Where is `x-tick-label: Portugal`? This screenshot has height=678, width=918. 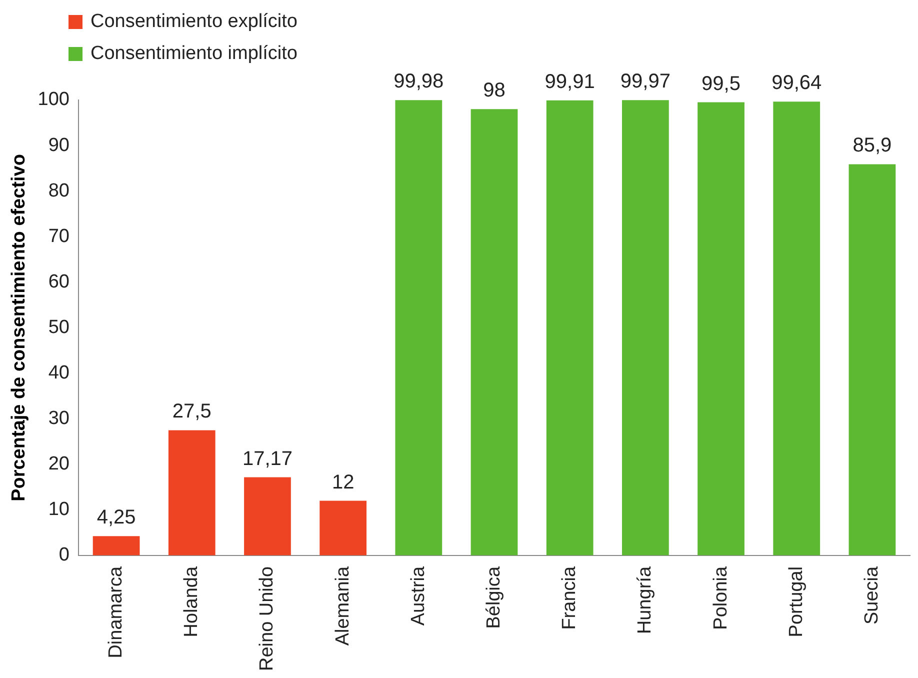 x-tick-label: Portugal is located at coordinates (796, 602).